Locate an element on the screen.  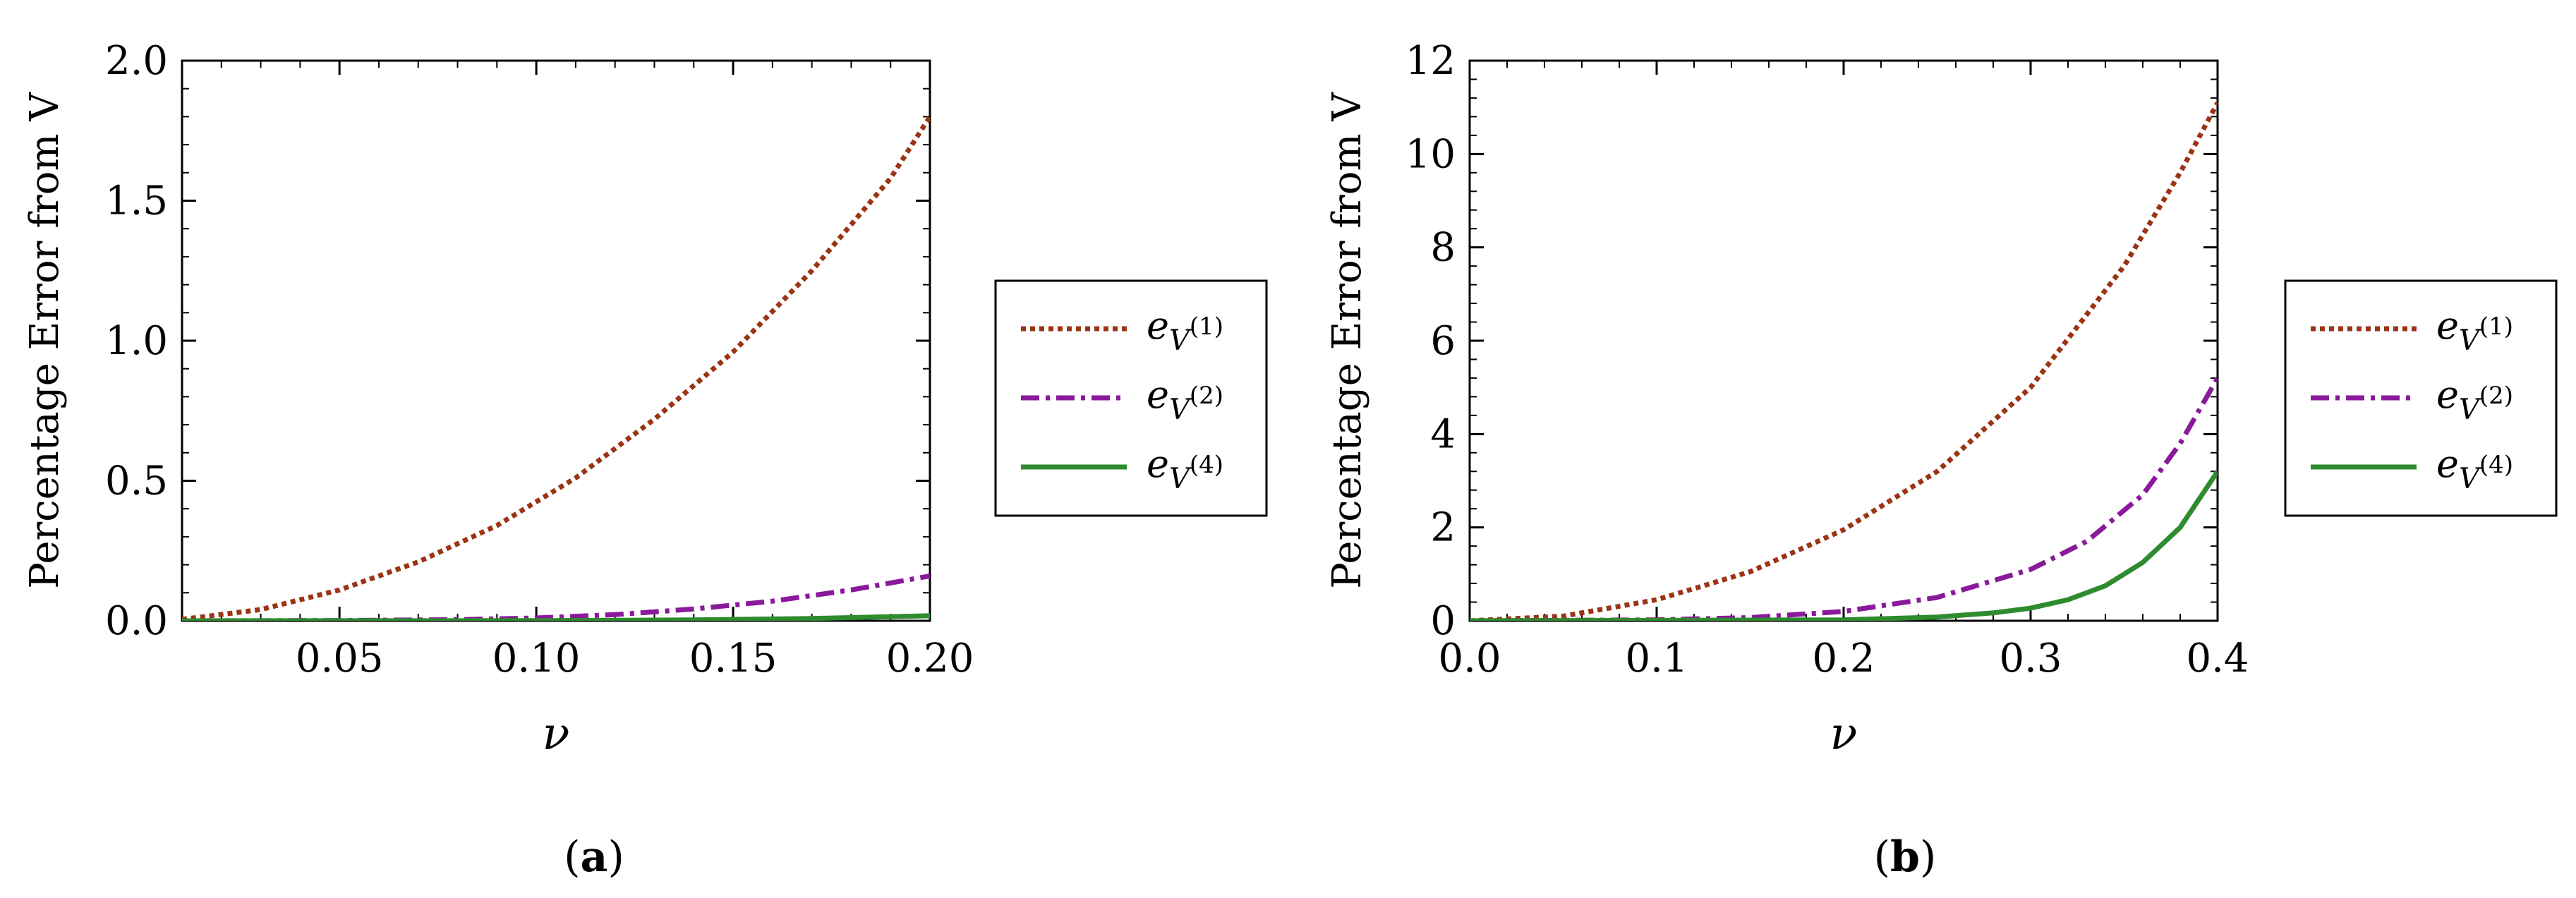
y-tick-label: 2.0 is located at coordinates (136, 61).